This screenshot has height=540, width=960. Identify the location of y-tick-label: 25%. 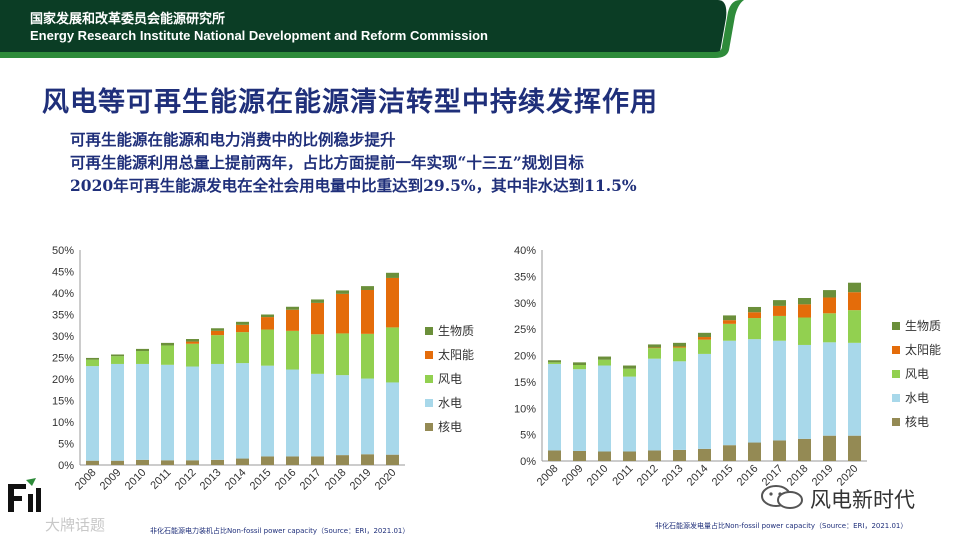
(525, 330).